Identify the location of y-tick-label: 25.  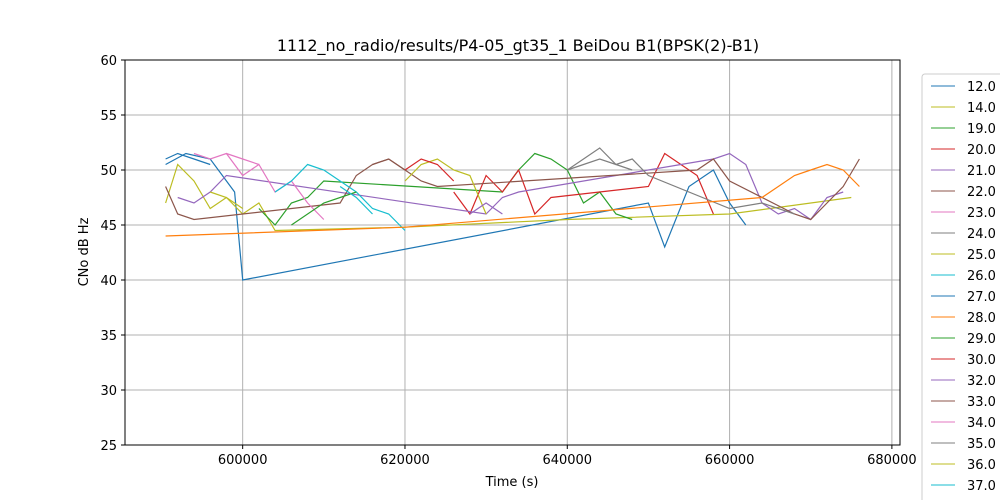
(108, 446).